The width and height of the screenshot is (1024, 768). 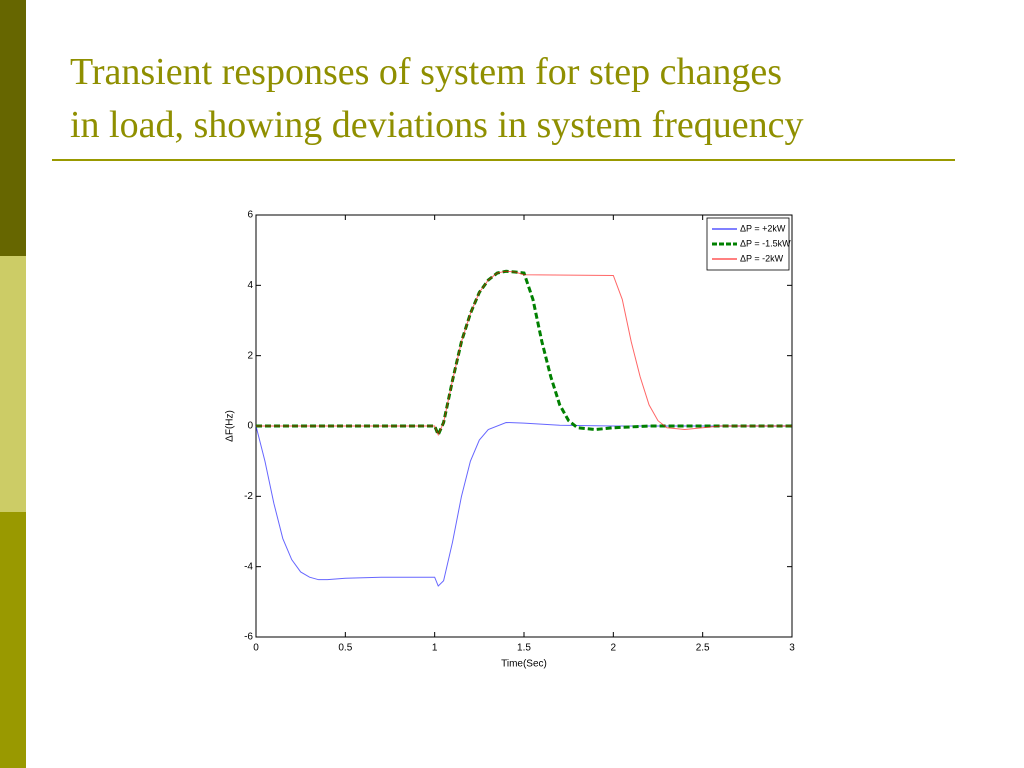 I want to click on x-tick-label: 2.5, so click(x=703, y=648).